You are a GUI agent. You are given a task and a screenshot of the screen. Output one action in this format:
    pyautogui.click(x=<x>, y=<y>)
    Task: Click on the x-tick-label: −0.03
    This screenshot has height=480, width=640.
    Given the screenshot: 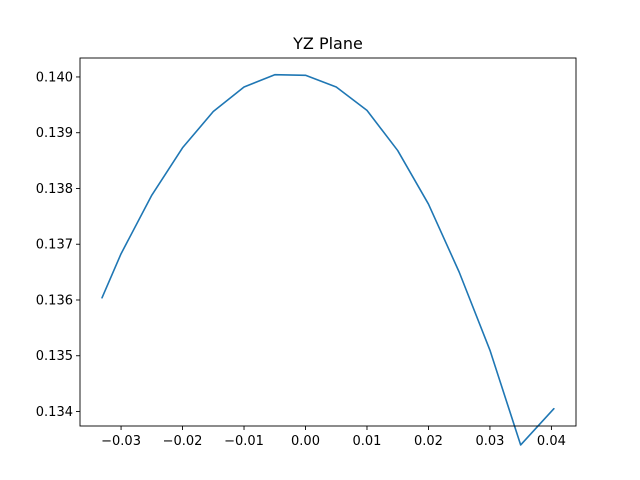 What is the action you would take?
    pyautogui.click(x=121, y=441)
    